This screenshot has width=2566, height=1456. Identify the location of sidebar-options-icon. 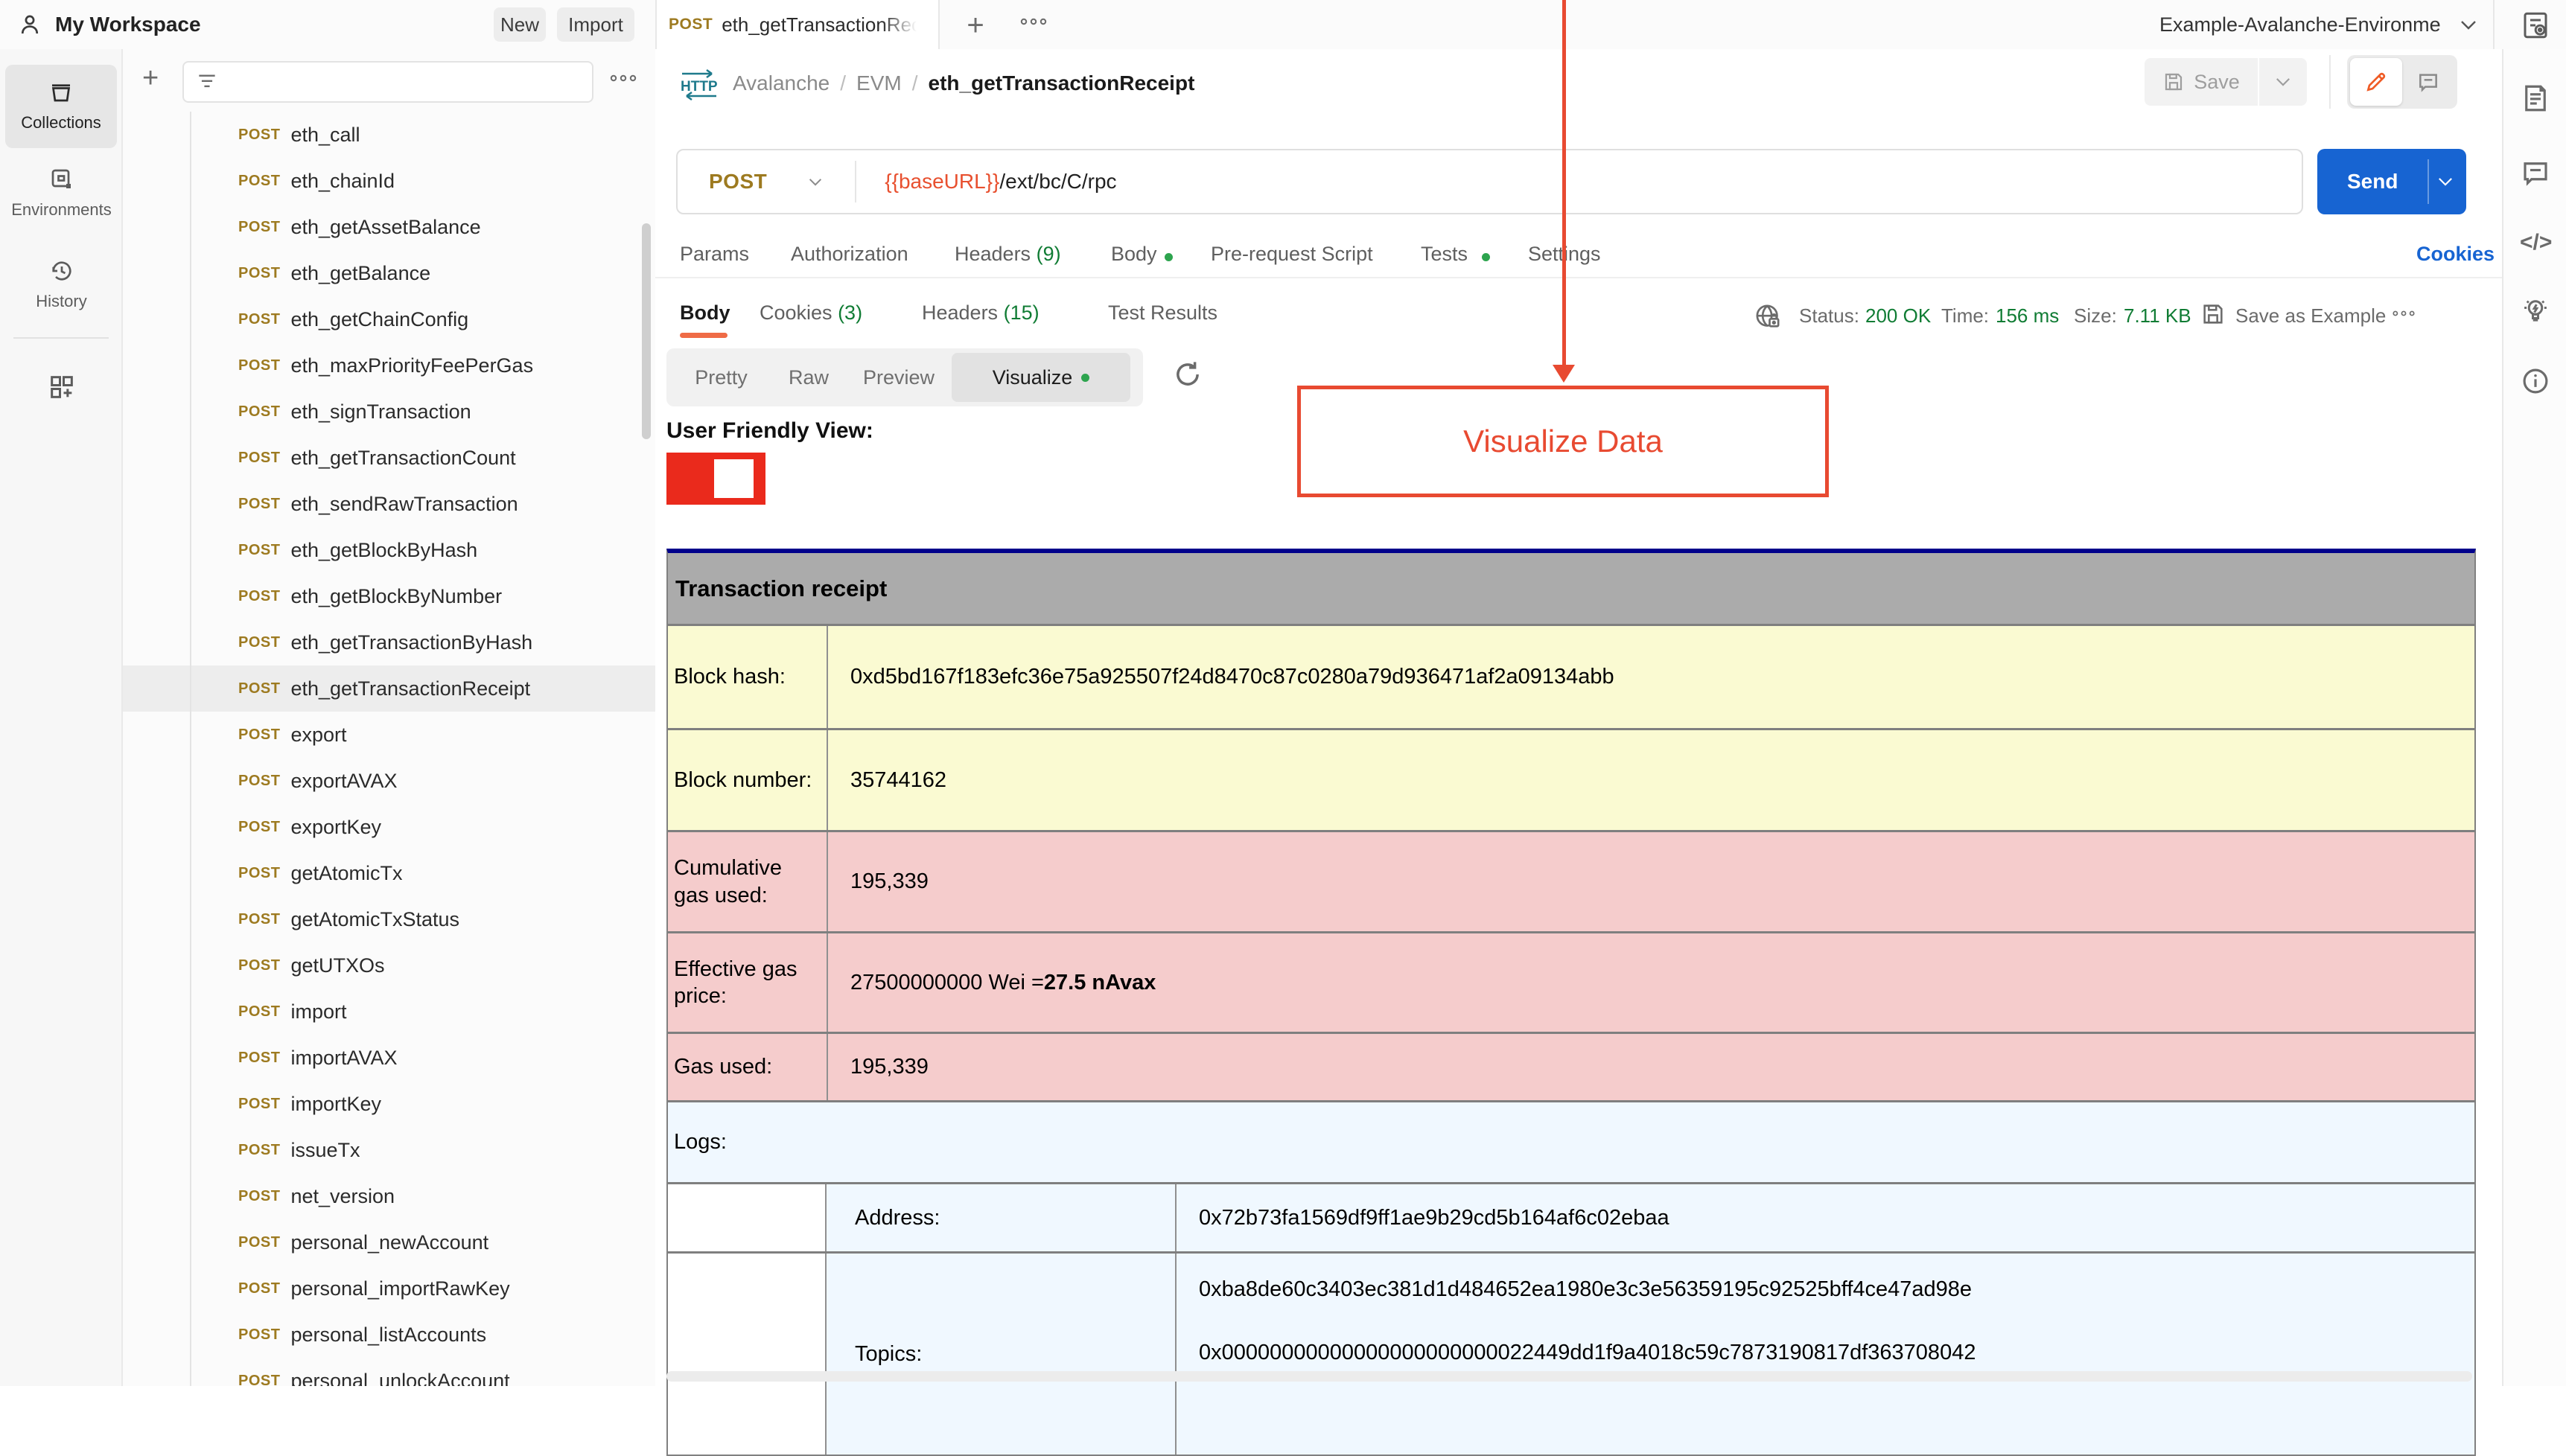
(623, 78).